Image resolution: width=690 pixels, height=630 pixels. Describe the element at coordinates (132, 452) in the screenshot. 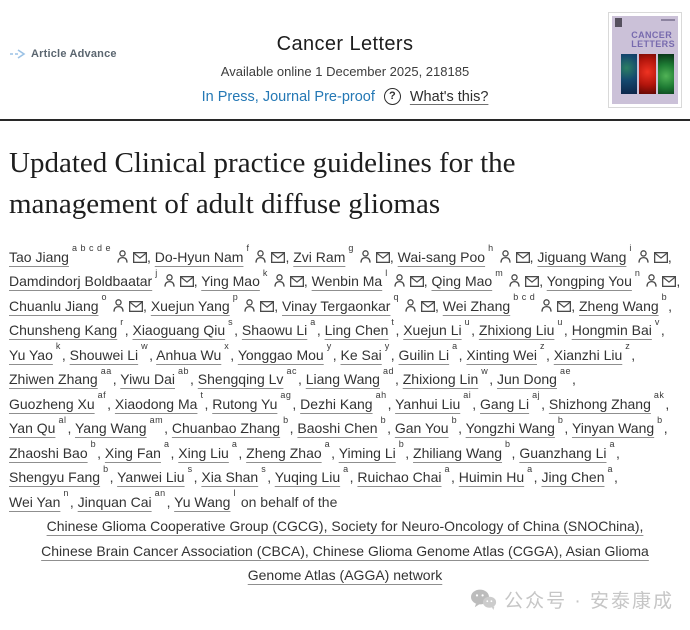

I see `author-link: Xing Fan` at that location.